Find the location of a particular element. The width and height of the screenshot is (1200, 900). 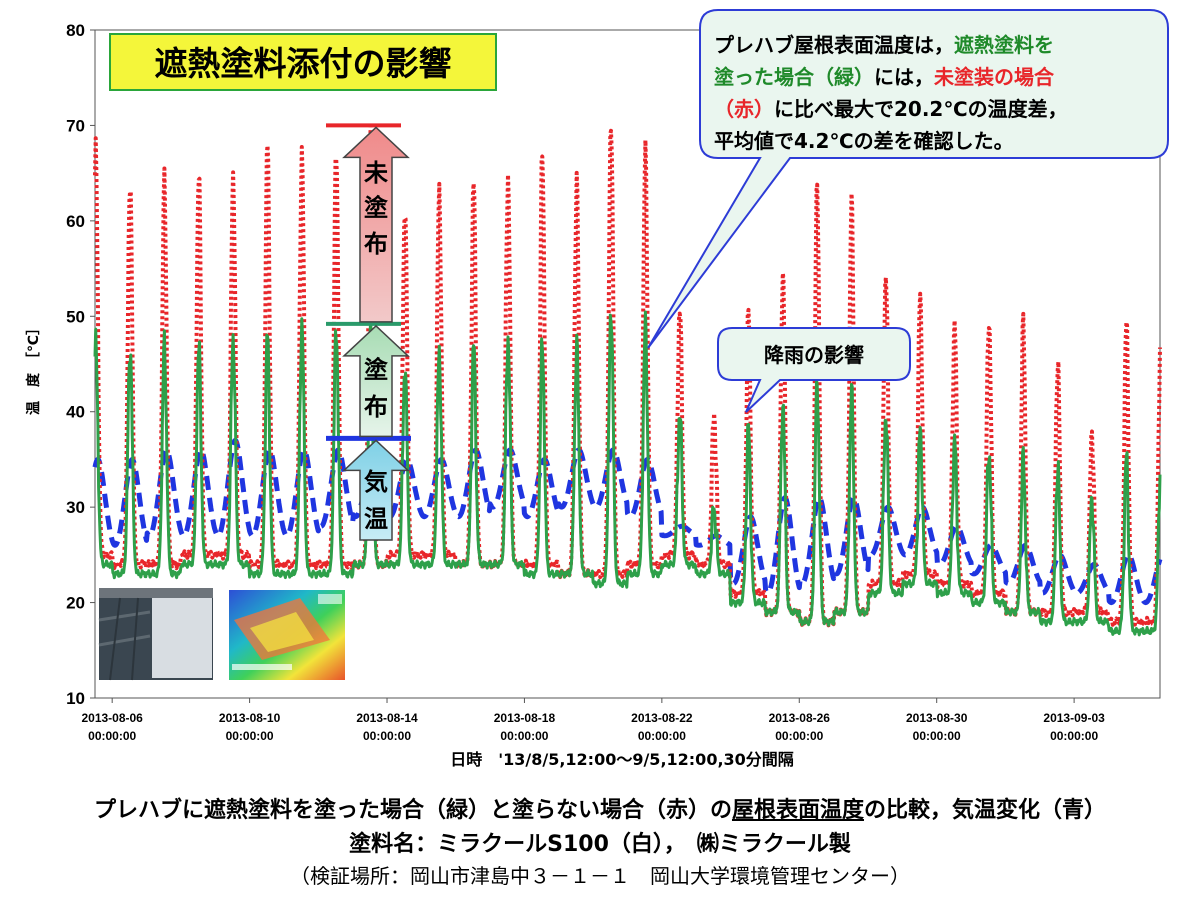

caption-line-2: 塗料名：ミラクールS100（白）， ㈱ミラクール製 is located at coordinates (600, 844).